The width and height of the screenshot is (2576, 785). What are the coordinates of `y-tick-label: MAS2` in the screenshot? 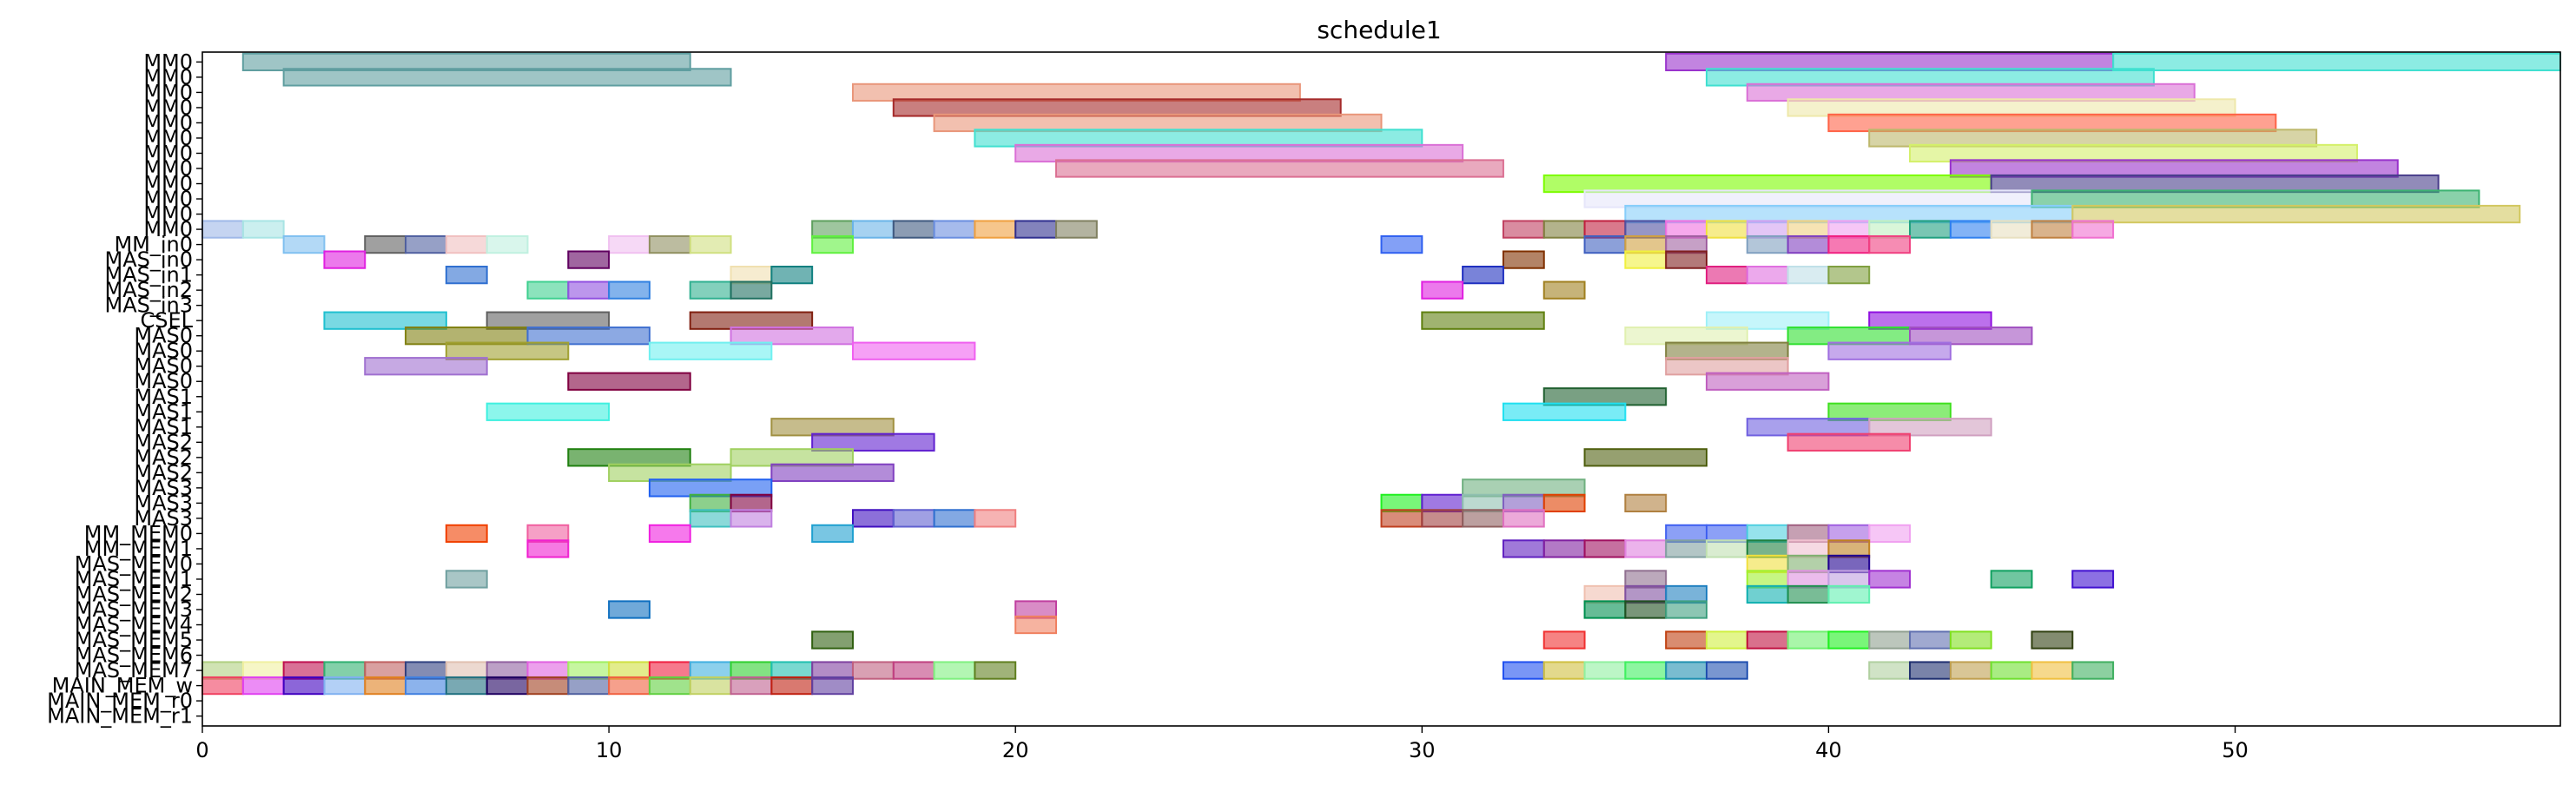 It's located at (163, 457).